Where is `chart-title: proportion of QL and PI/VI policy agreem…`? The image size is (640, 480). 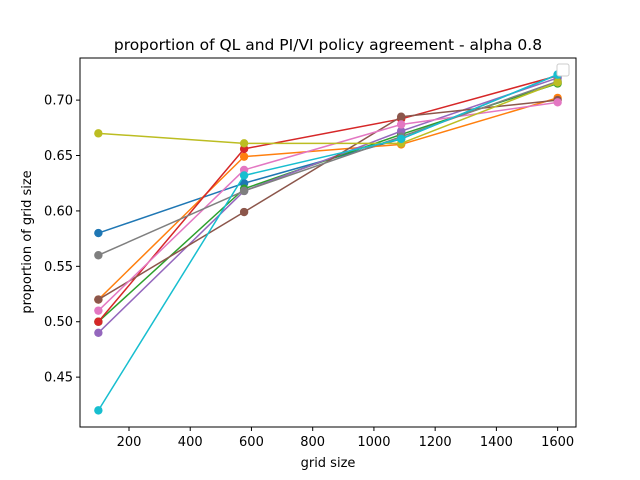 chart-title: proportion of QL and PI/VI policy agreem… is located at coordinates (328, 45).